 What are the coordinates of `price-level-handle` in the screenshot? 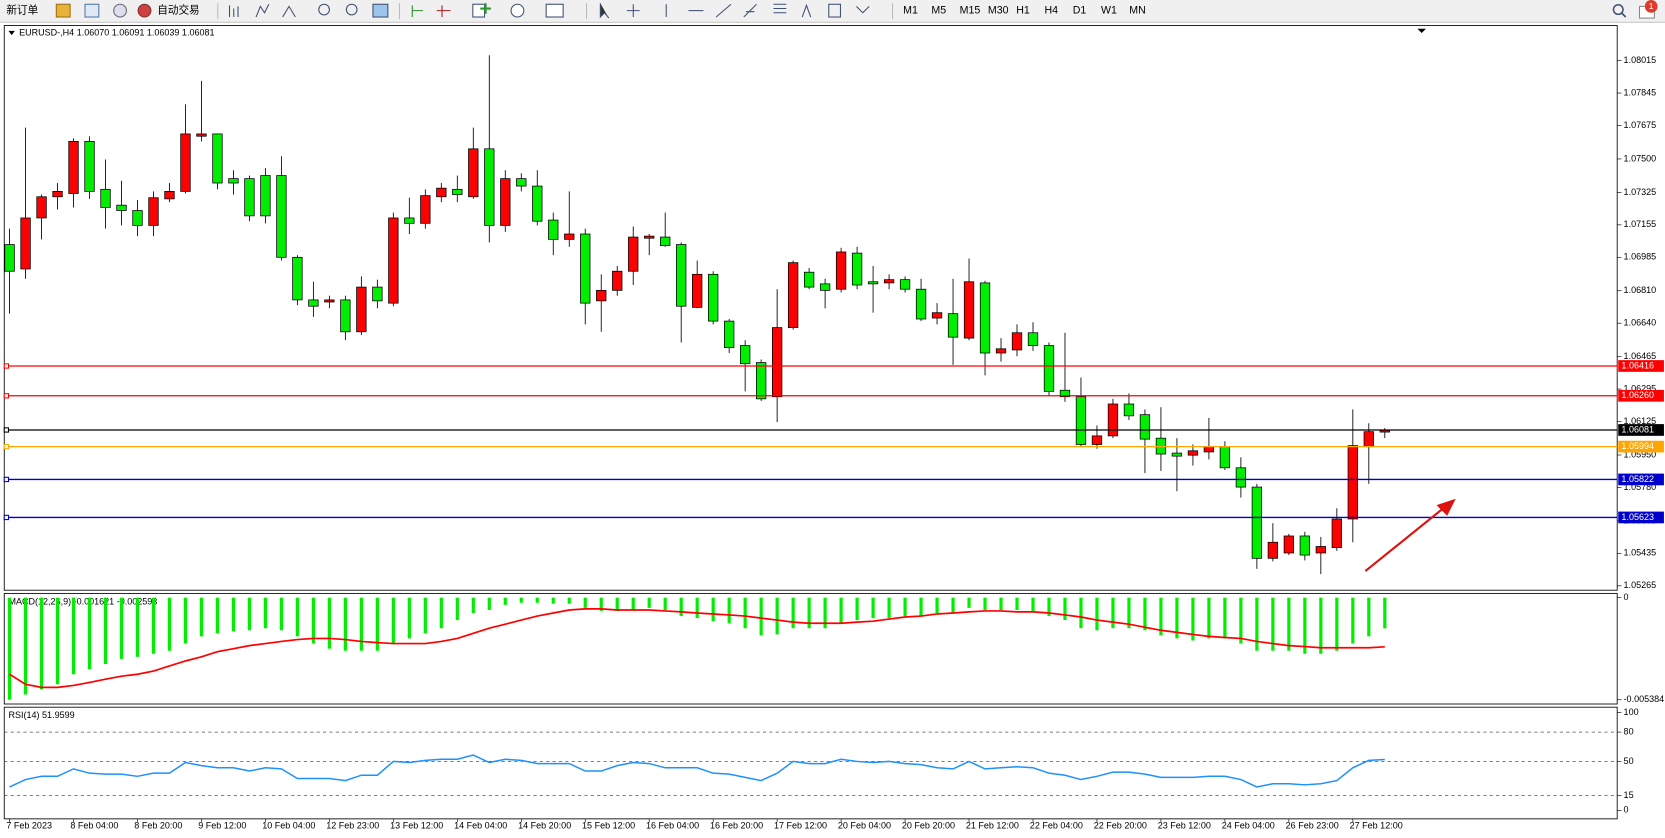 It's located at (6, 446).